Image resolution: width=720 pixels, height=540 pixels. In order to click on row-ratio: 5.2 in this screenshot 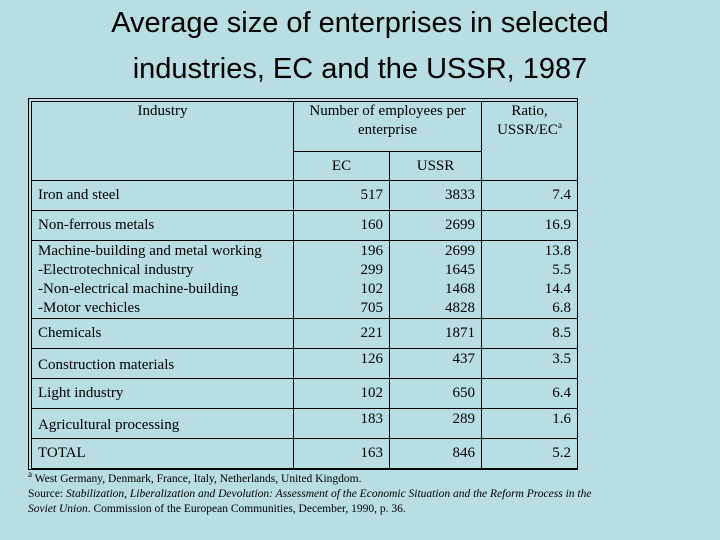, I will do `click(530, 453)`.